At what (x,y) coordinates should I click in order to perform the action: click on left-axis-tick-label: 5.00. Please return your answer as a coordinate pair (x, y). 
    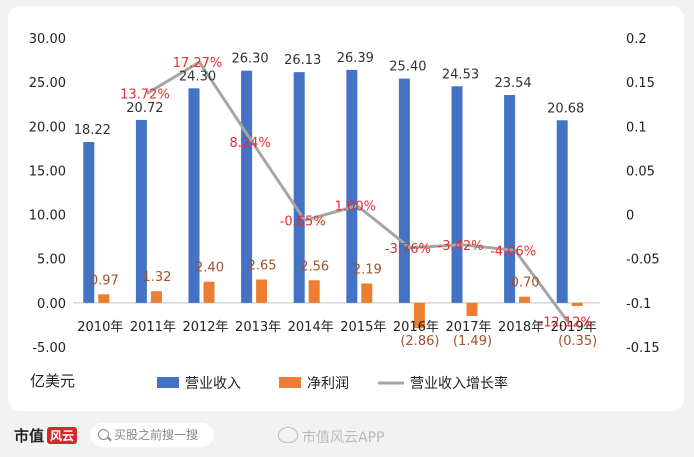
    Looking at the image, I should click on (51, 260).